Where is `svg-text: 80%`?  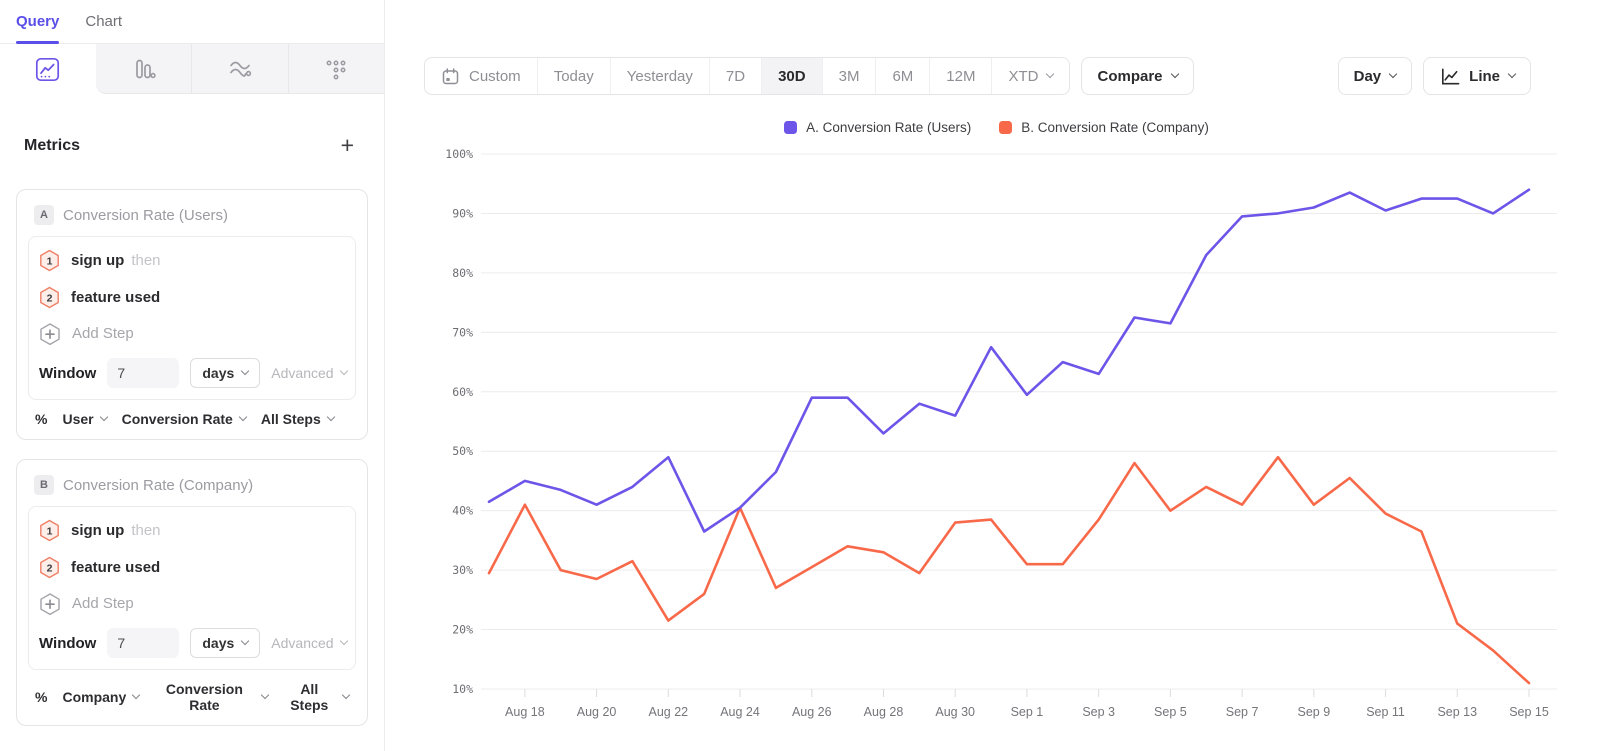
svg-text: 80% is located at coordinates (462, 273).